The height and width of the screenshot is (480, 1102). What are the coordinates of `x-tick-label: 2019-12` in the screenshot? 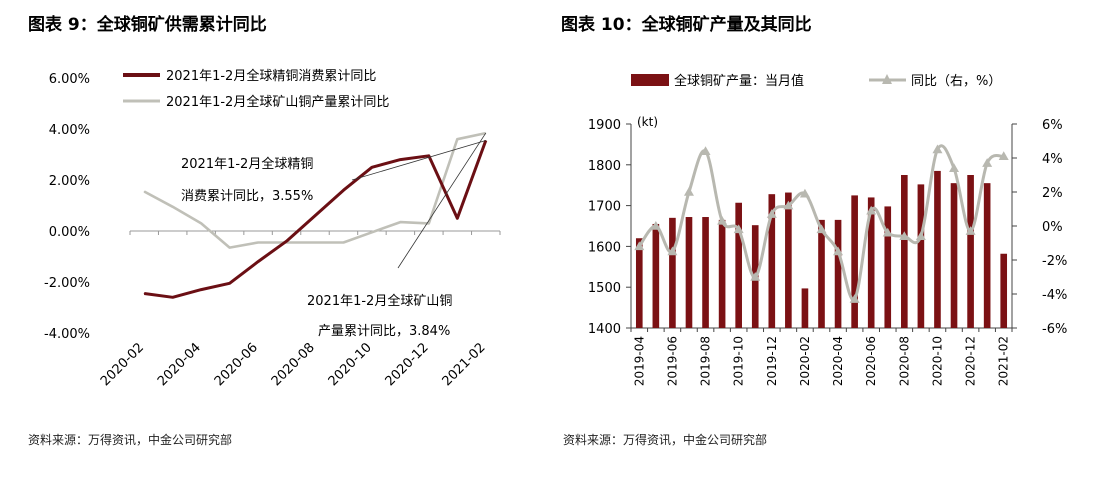 It's located at (772, 361).